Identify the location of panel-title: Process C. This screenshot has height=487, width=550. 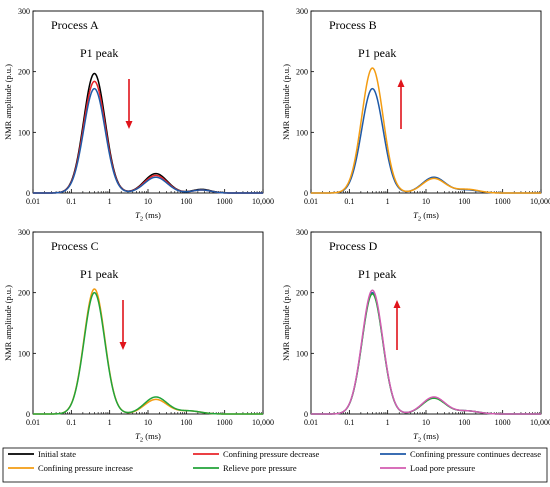
(75, 246).